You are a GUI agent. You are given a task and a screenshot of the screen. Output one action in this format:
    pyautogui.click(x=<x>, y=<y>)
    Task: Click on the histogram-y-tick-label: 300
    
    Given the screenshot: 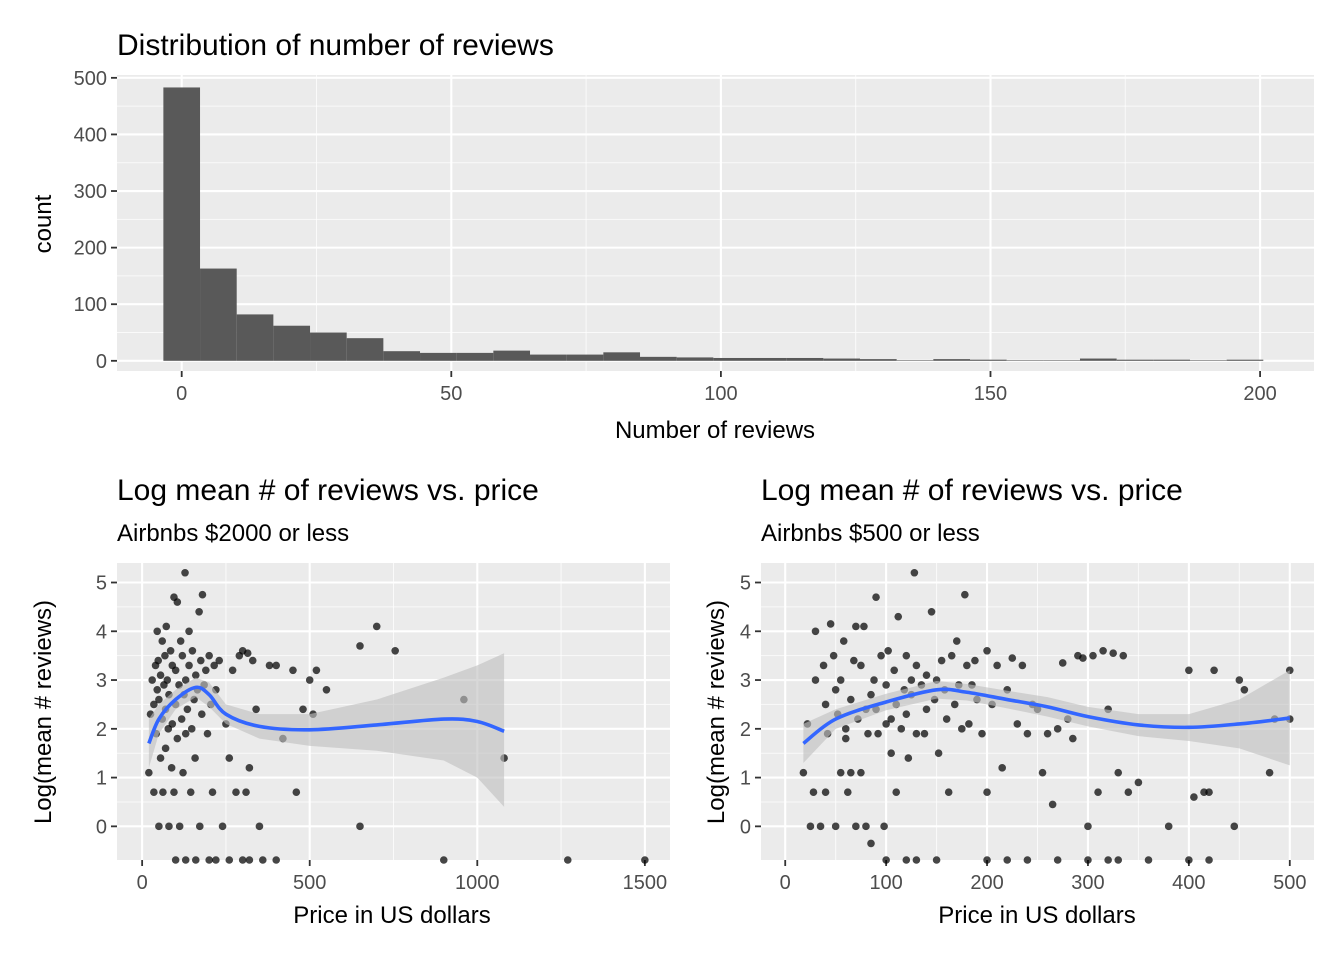 What is the action you would take?
    pyautogui.click(x=90, y=192)
    